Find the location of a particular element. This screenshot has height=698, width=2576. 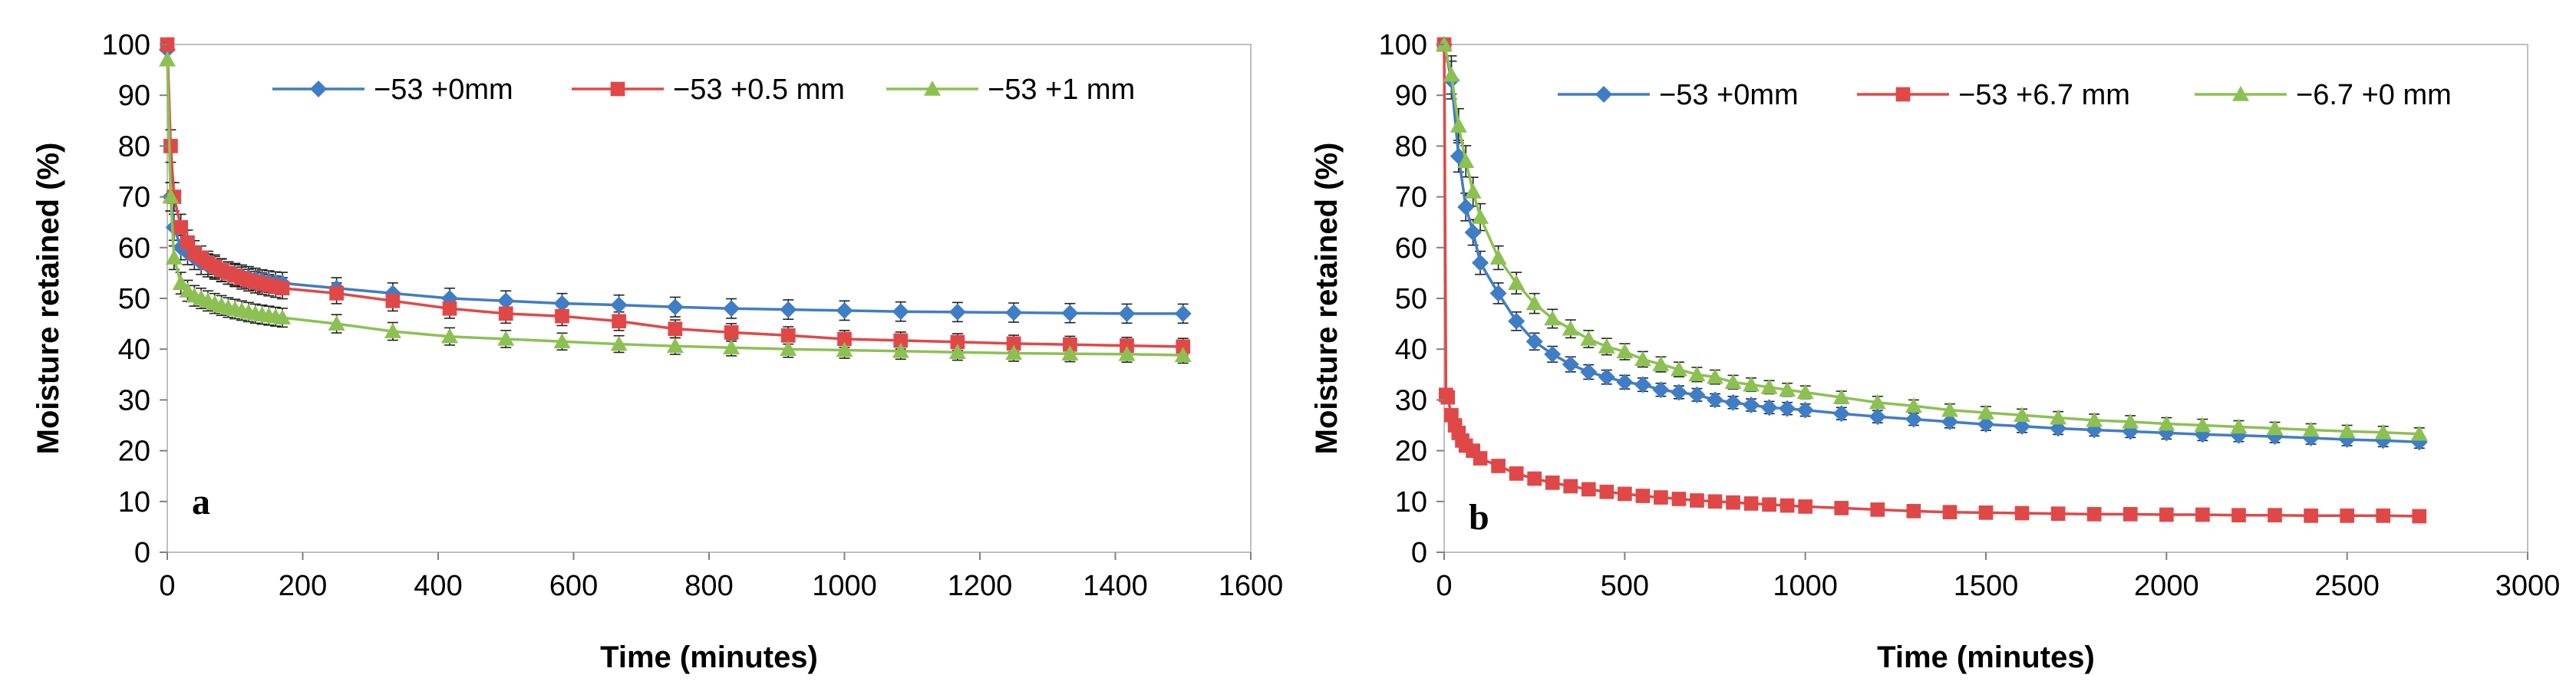

x-tick-label: 800 is located at coordinates (708, 586).